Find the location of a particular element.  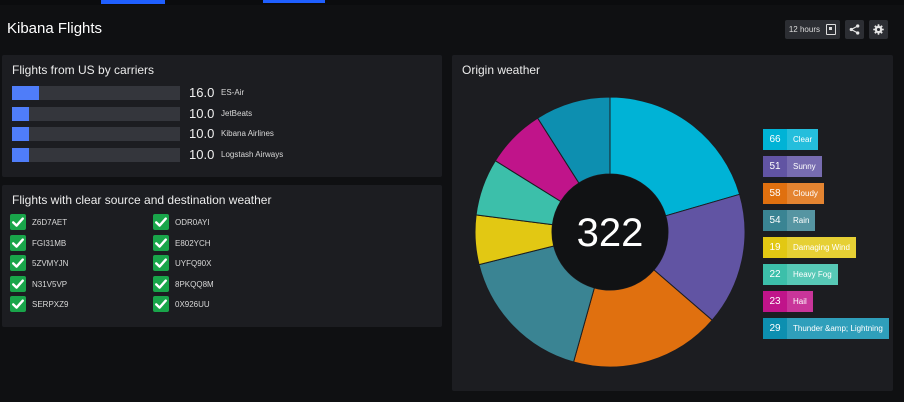

legend-count: 19 is located at coordinates (775, 247).